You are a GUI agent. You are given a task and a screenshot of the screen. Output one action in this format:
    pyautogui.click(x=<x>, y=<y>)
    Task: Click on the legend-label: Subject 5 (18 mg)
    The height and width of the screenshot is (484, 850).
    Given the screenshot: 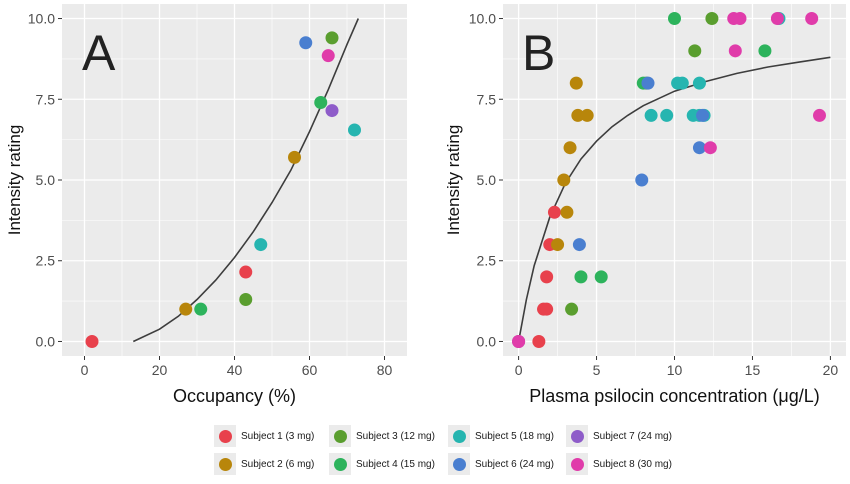 What is the action you would take?
    pyautogui.click(x=514, y=436)
    